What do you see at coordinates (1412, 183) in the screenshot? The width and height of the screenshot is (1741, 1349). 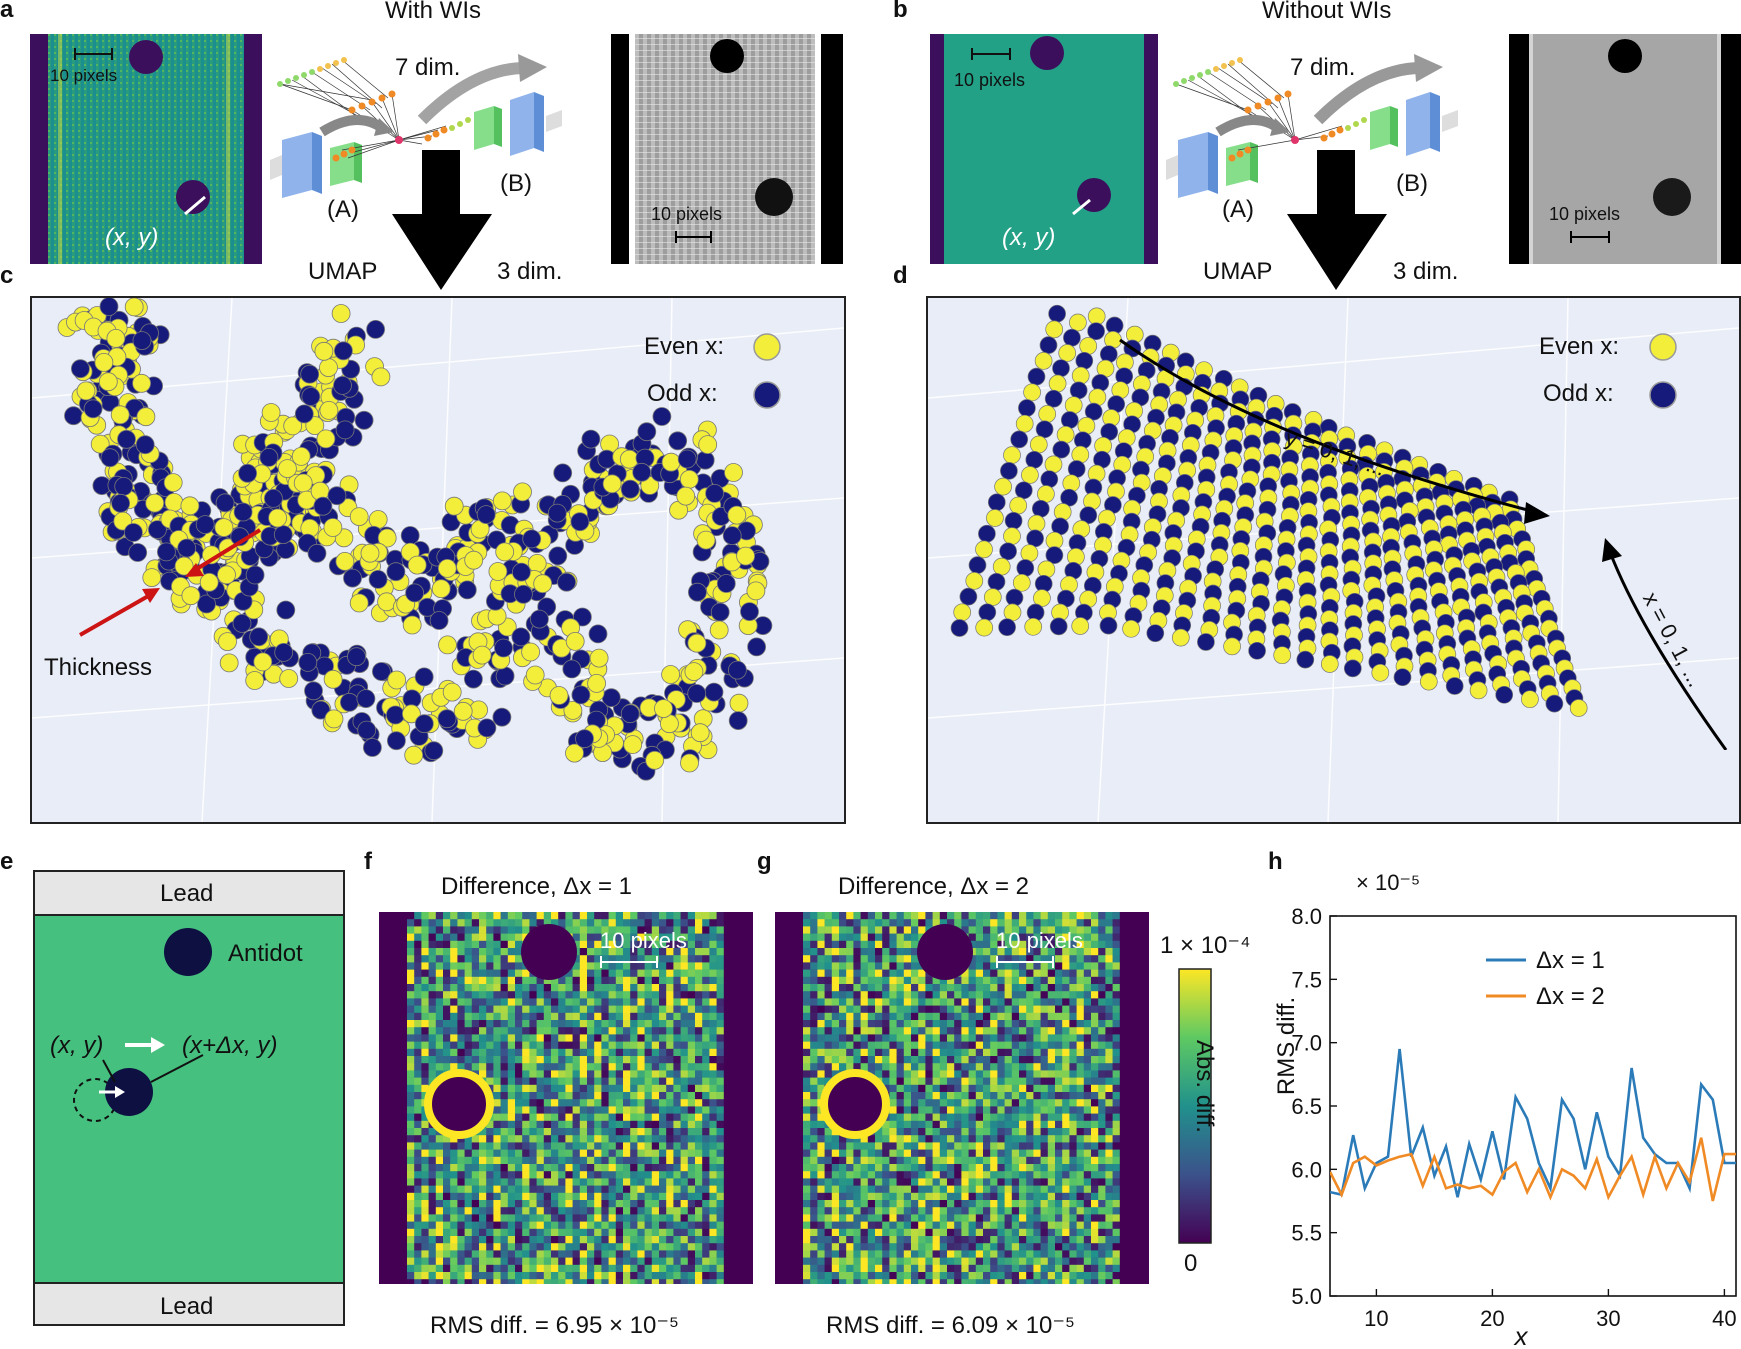 I see `panel-b-branch-b: (B)` at bounding box center [1412, 183].